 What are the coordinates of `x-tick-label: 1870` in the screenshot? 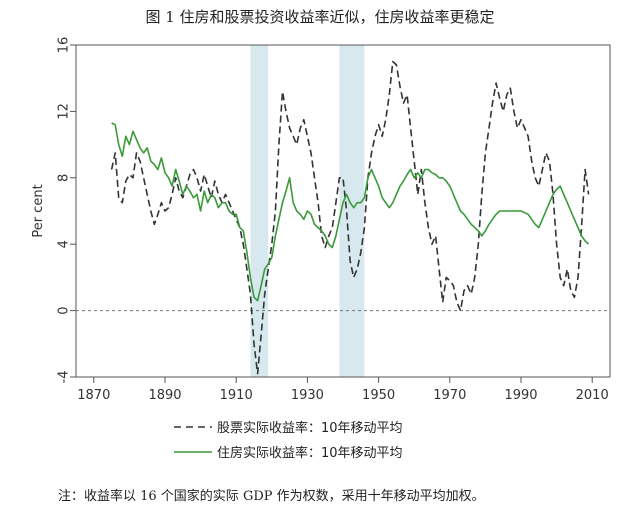 It's located at (93, 395).